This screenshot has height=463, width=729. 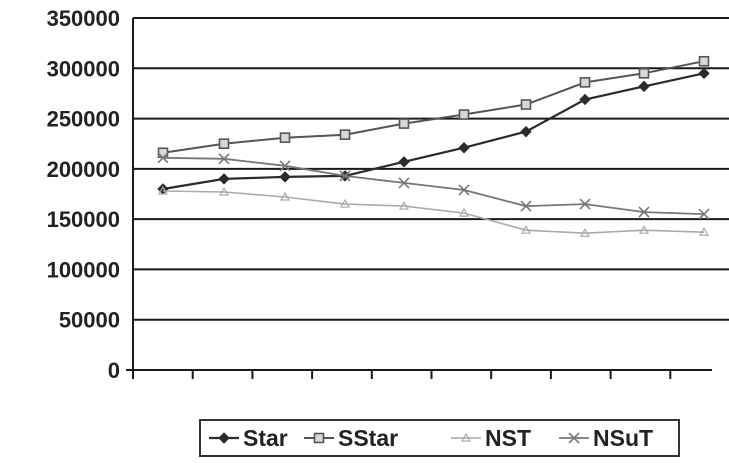 I want to click on legend-marker-nsut, so click(x=574, y=438).